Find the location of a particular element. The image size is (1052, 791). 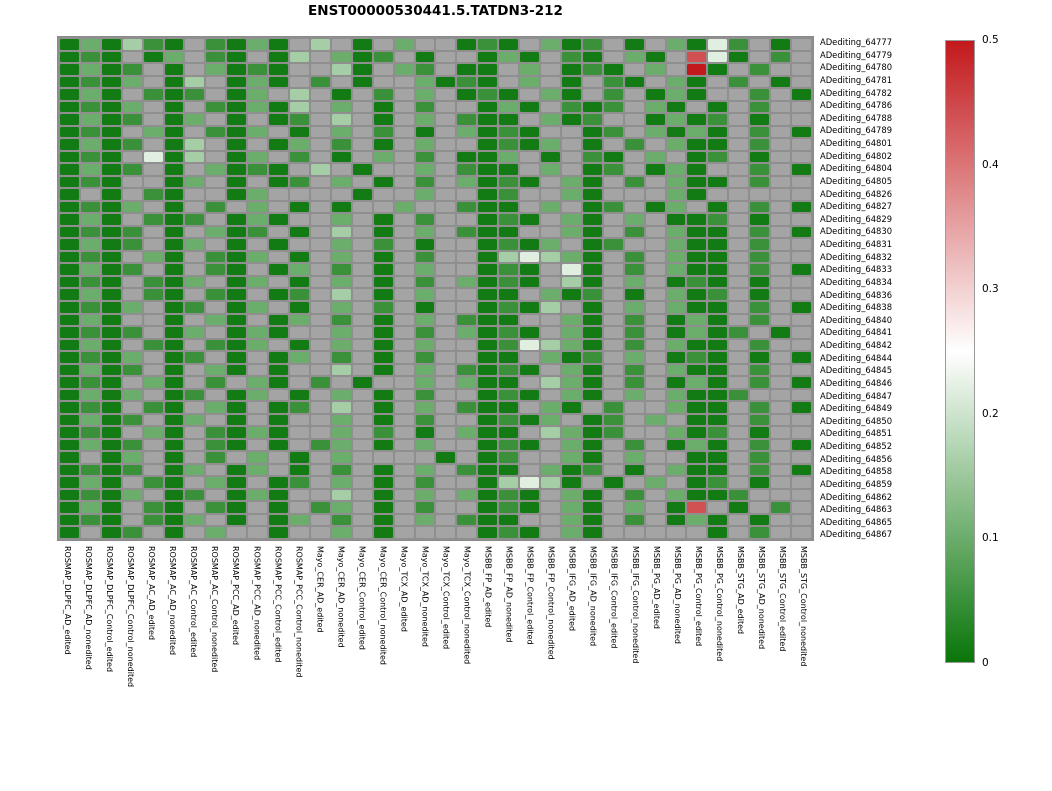

row-label: ADediting_64830 is located at coordinates (856, 231).